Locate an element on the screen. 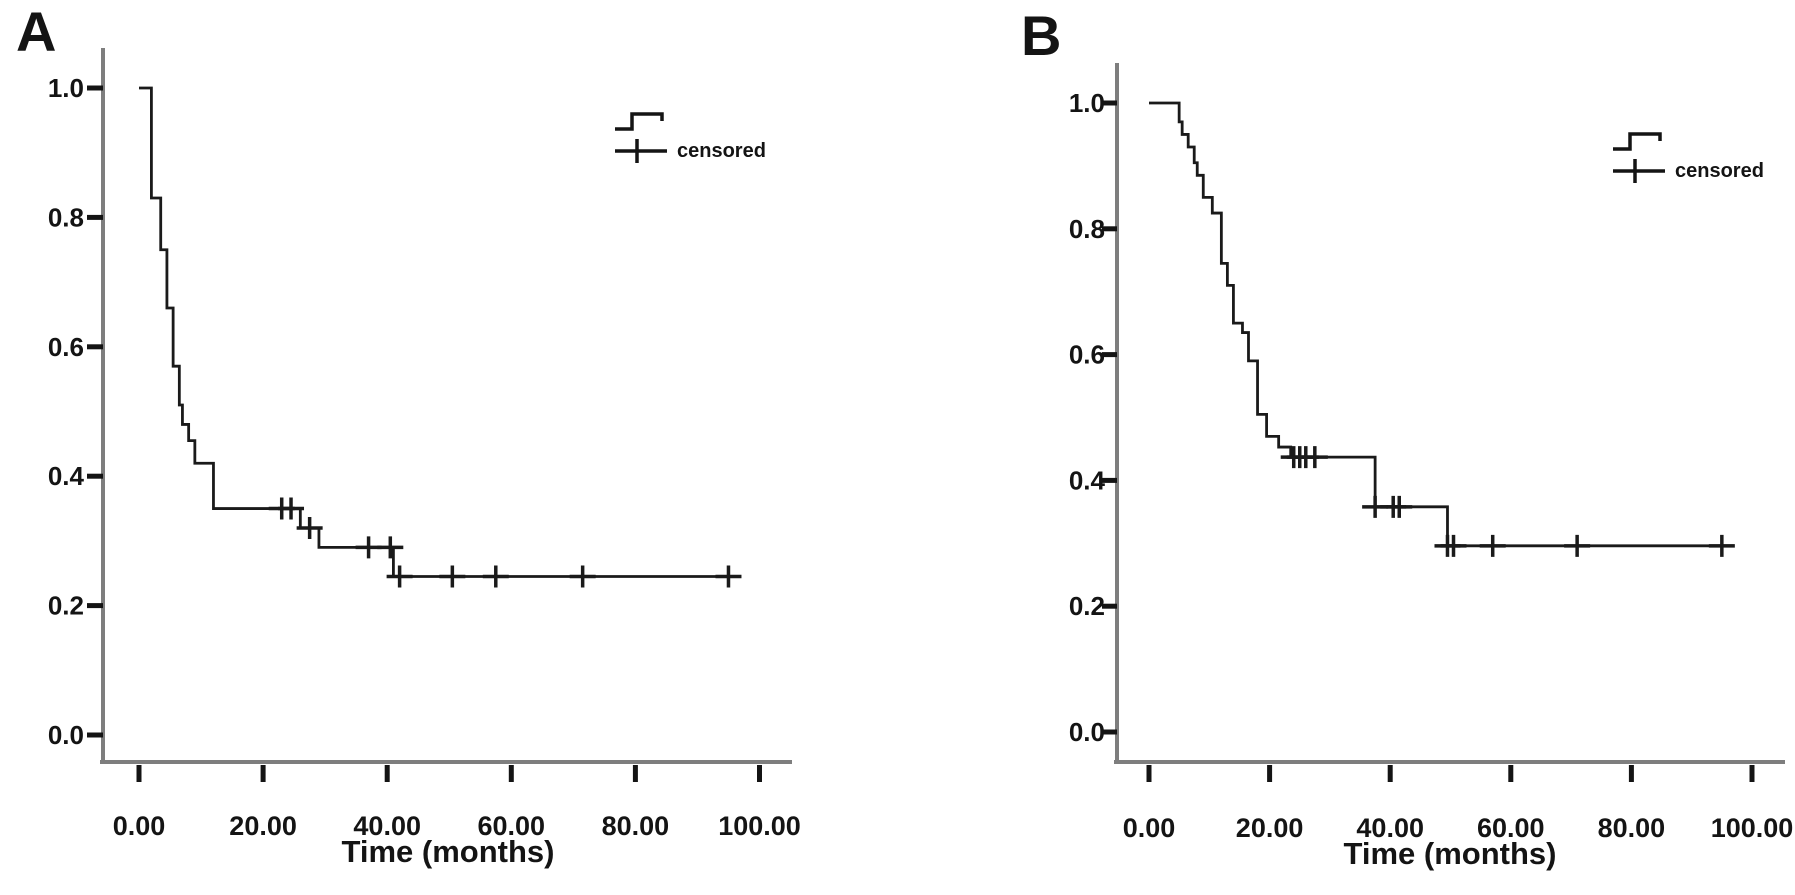 This screenshot has width=1795, height=895. panel-a-x-axis-title: Time (months) is located at coordinates (448, 851).